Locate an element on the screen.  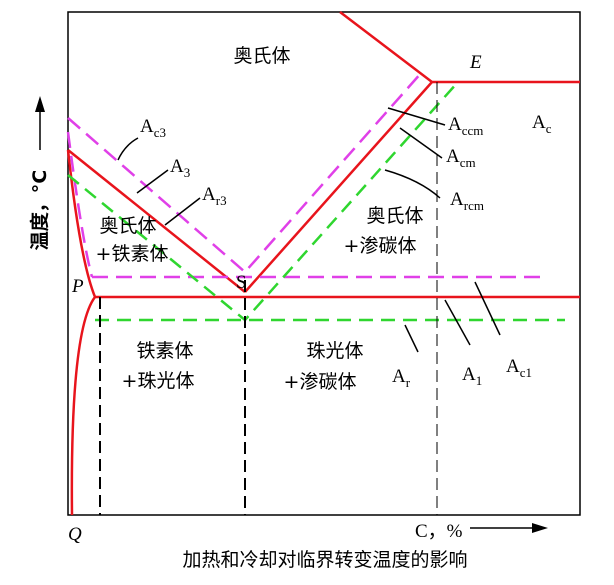
caption: 加热和冷却对临界转变温度的影响 is located at coordinates (324, 560).